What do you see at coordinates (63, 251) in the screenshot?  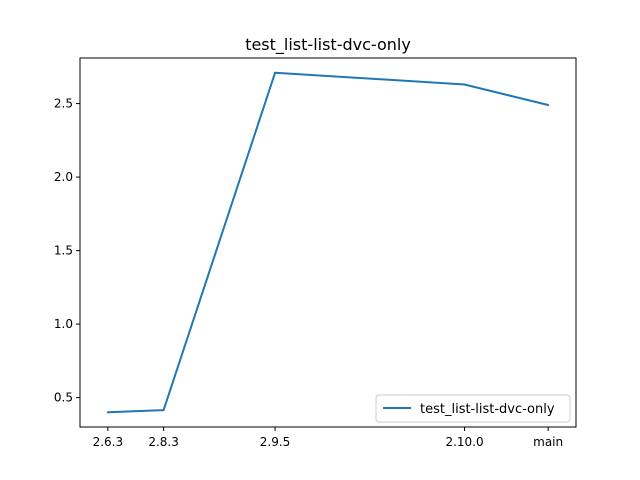 I see `y-tick-label: 1.5` at bounding box center [63, 251].